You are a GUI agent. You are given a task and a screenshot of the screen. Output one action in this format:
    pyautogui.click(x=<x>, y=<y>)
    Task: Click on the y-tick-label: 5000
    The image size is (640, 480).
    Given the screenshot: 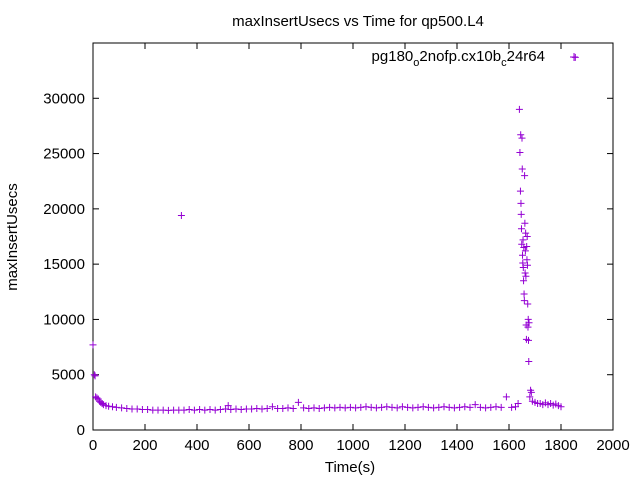 What is the action you would take?
    pyautogui.click(x=68, y=375)
    